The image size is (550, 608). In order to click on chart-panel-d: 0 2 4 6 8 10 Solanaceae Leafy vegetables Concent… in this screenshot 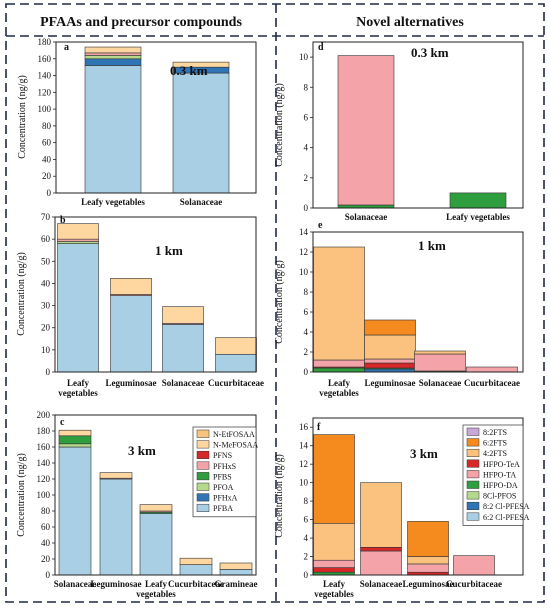, I will do `click(399, 131)`.